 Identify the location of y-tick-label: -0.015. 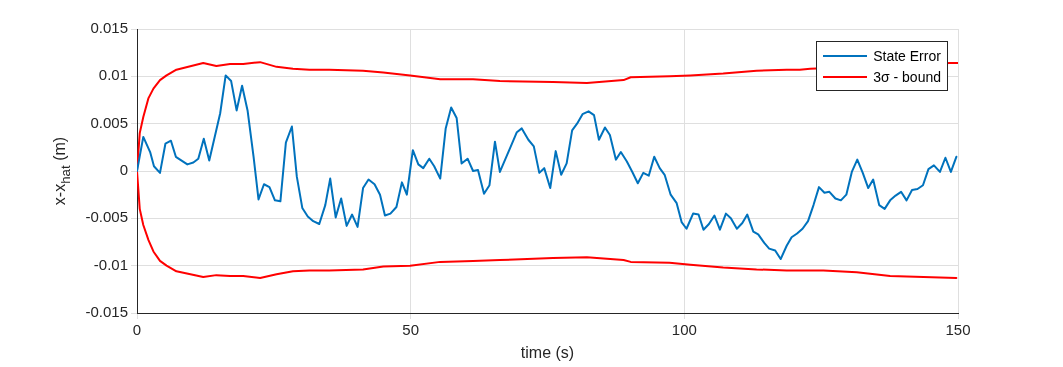
(106, 312).